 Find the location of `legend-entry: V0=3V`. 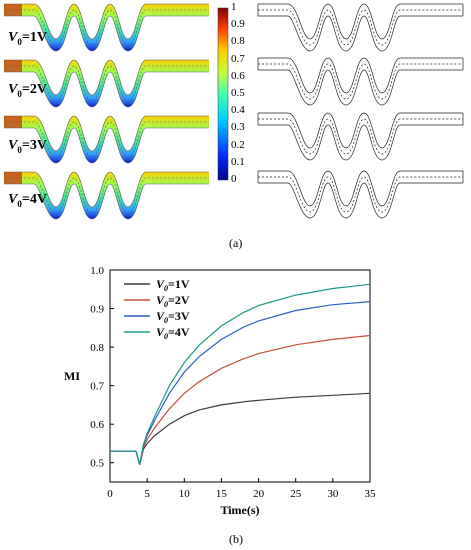

legend-entry: V0=3V is located at coordinates (173, 317).